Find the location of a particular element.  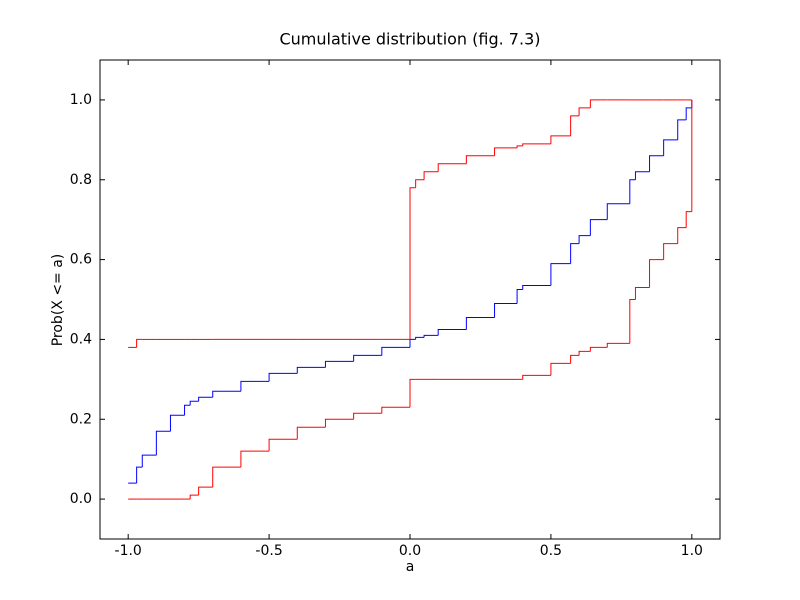

chart-title: Cumulative distribution (fig. 7.3) is located at coordinates (409, 39).